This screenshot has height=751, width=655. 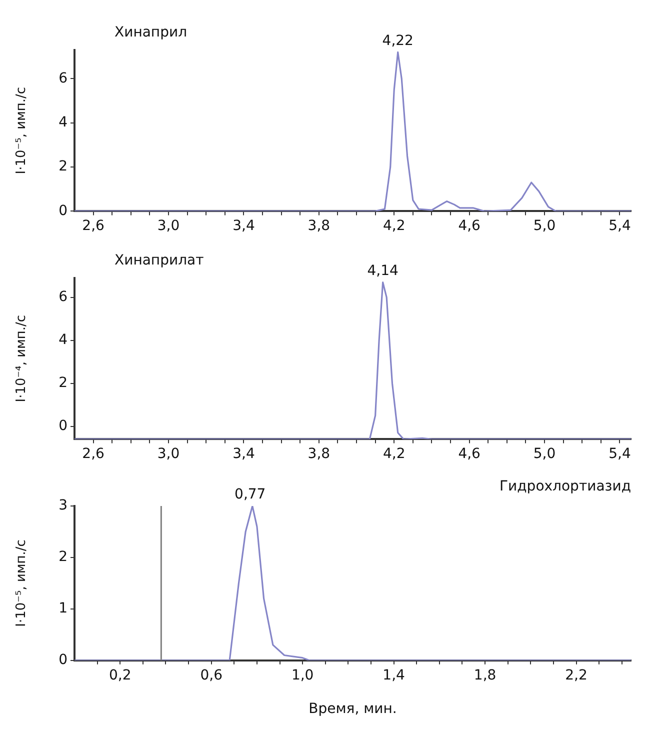 What do you see at coordinates (151, 32) in the screenshot?
I see `chart-title: Хинаприл` at bounding box center [151, 32].